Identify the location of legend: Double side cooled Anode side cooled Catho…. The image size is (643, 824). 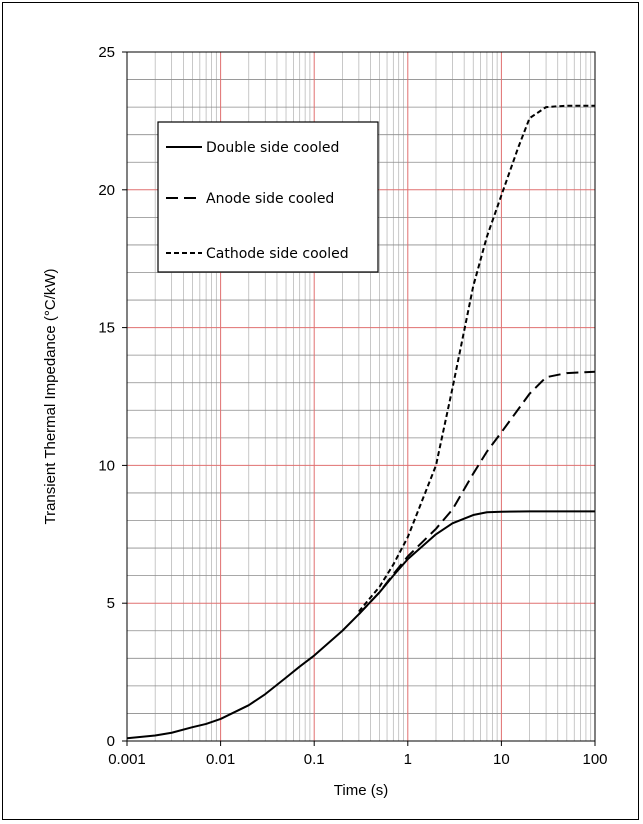
(268, 197).